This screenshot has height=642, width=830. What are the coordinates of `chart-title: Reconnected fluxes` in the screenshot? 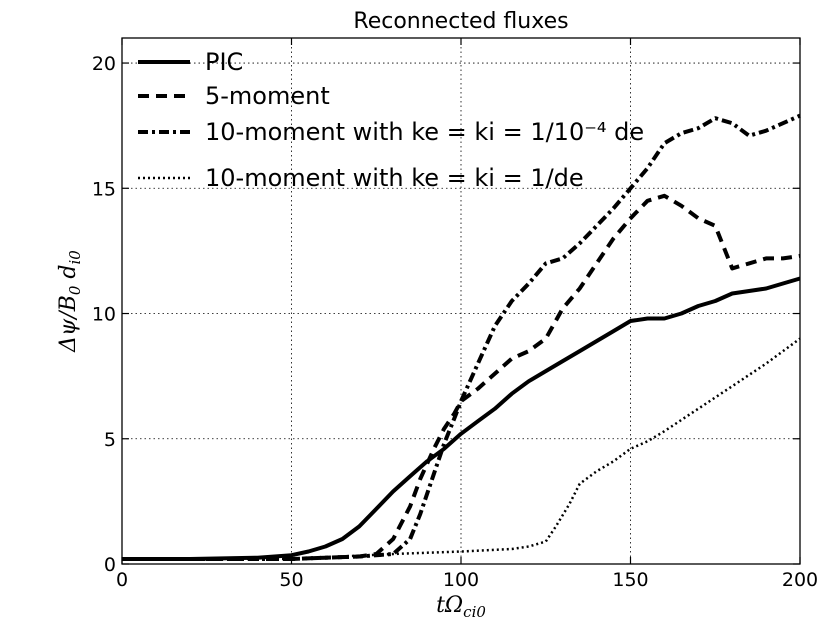 It's located at (460, 21).